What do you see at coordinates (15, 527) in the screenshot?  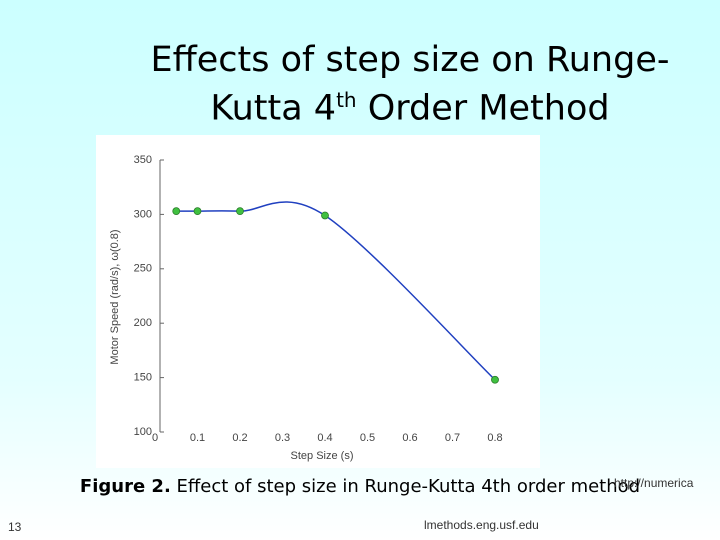 I see `page-number: 13` at bounding box center [15, 527].